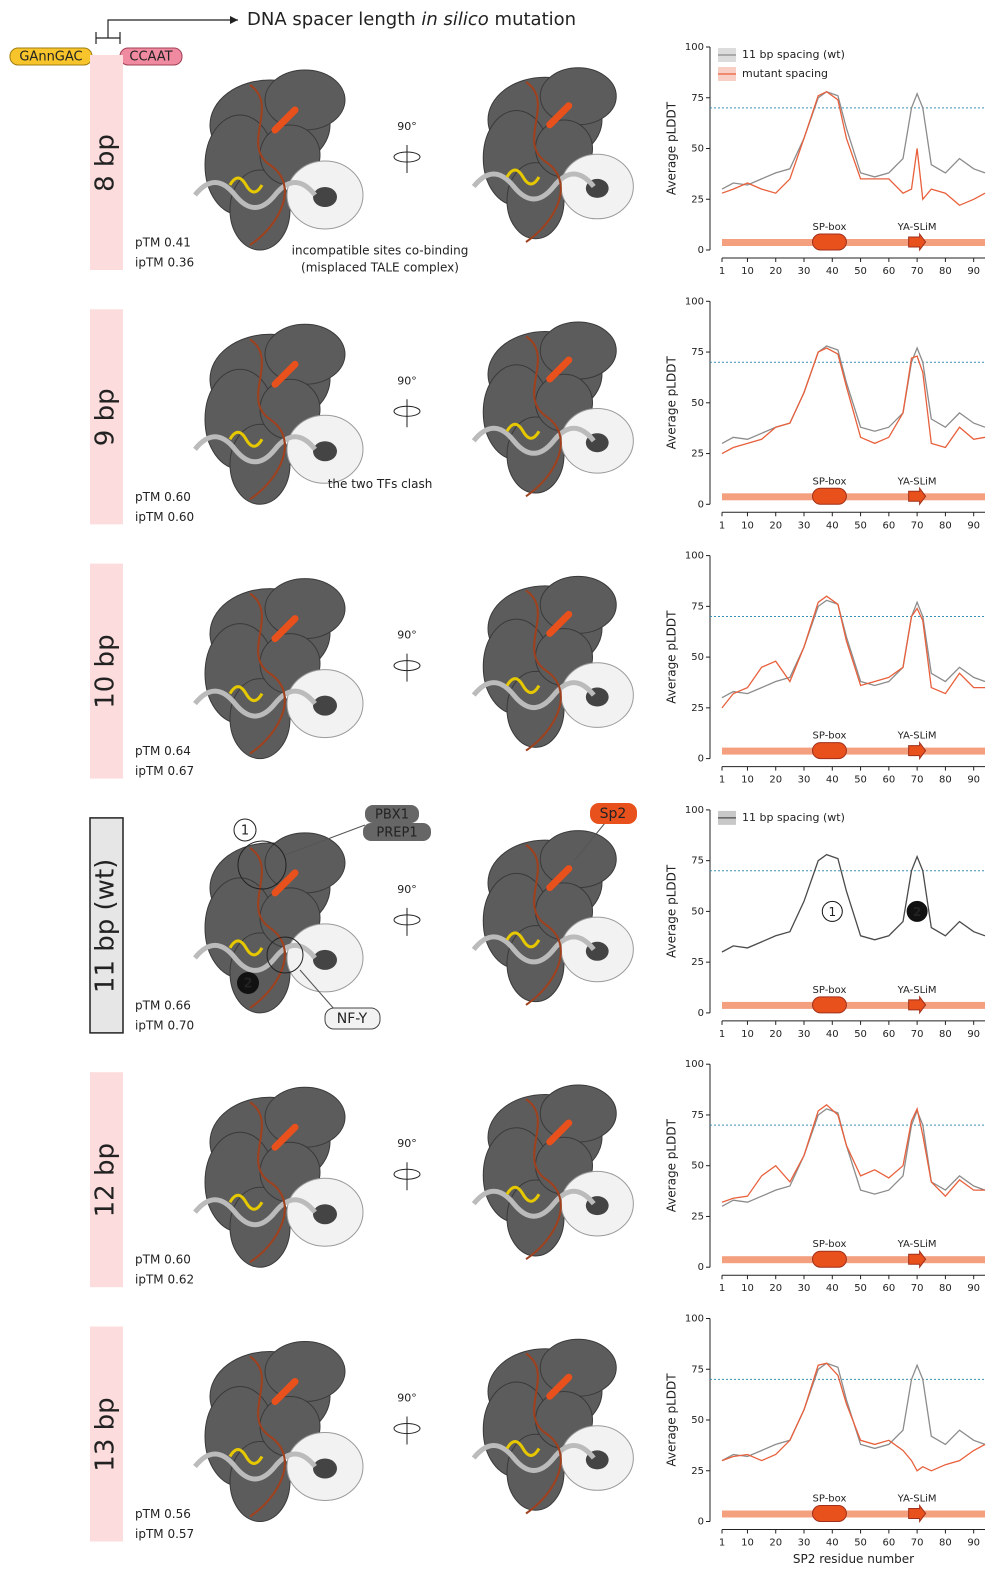 The height and width of the screenshot is (1591, 1001). What do you see at coordinates (245, 831) in the screenshot?
I see `site-label: 1` at bounding box center [245, 831].